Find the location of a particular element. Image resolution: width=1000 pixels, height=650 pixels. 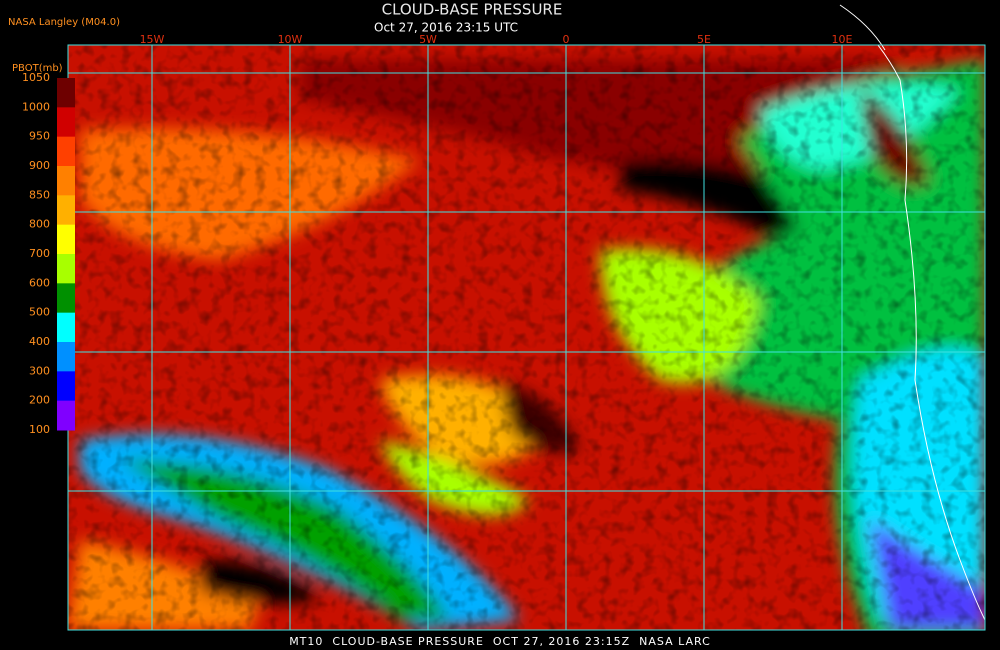

longitude-label: 5E is located at coordinates (704, 39).